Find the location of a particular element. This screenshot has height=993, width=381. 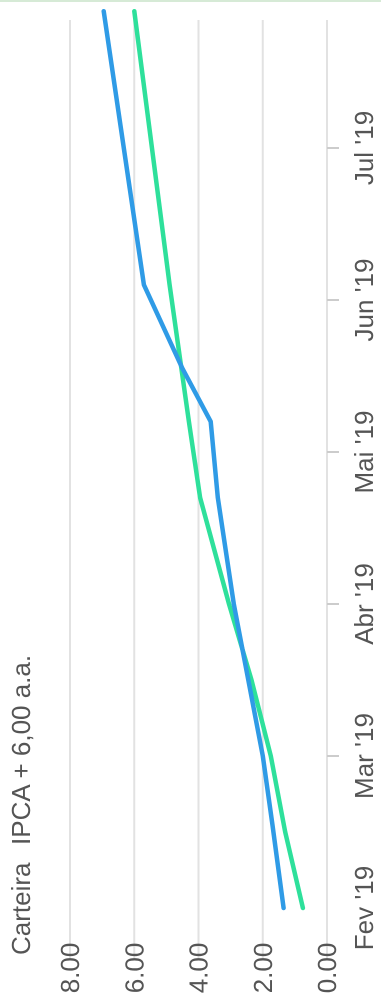

x-tick-label: Mar '19 is located at coordinates (364, 756).